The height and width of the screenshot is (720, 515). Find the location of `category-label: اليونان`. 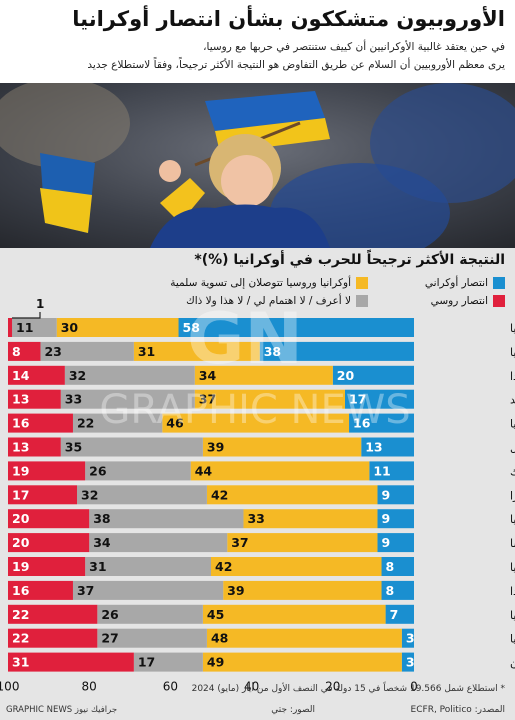

category-label: اليونان is located at coordinates (512, 663).